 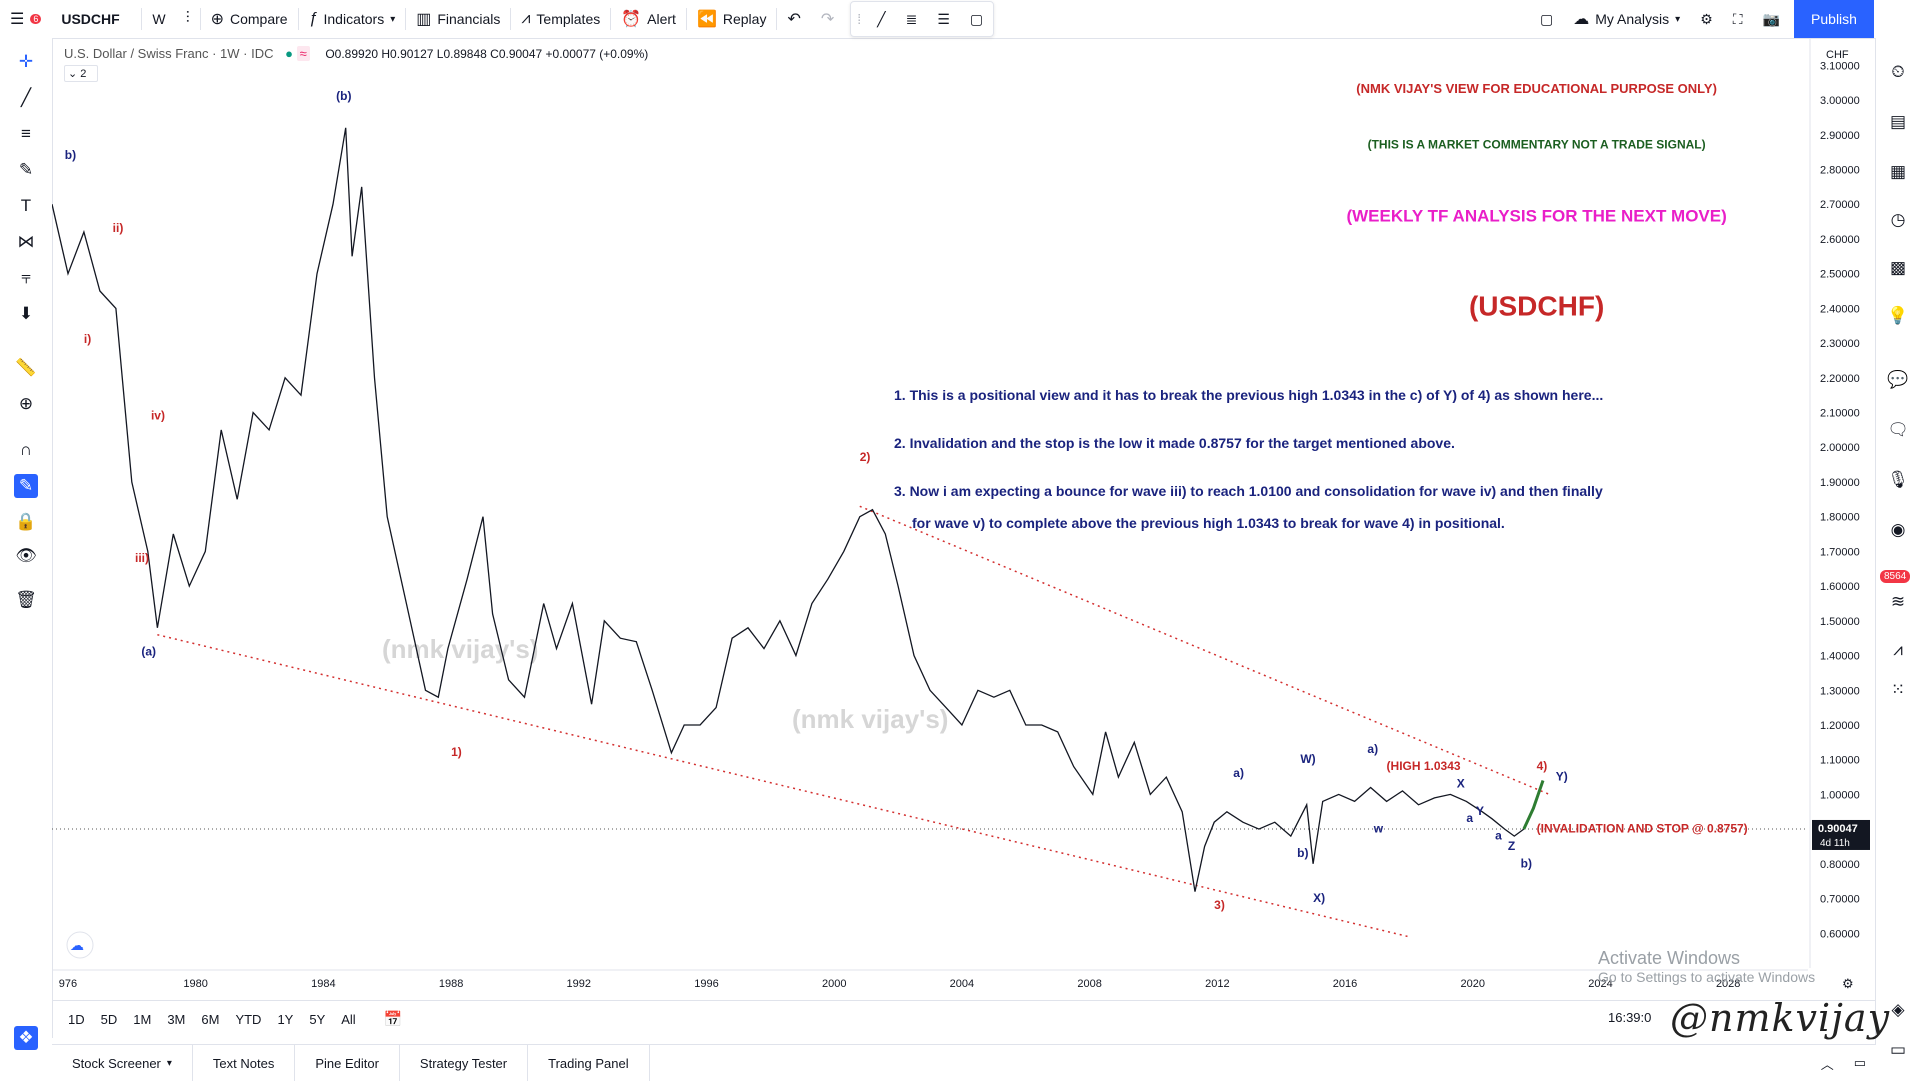 I want to click on zoom-in-icon: ⊕, so click(x=26, y=403).